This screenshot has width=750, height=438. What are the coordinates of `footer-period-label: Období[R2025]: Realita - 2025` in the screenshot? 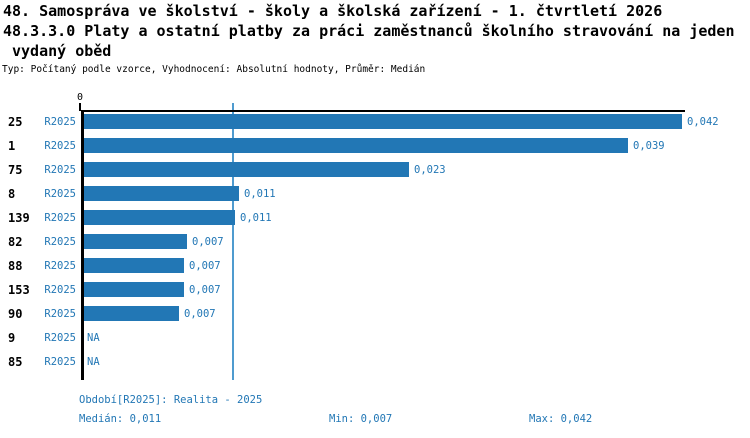 It's located at (171, 400).